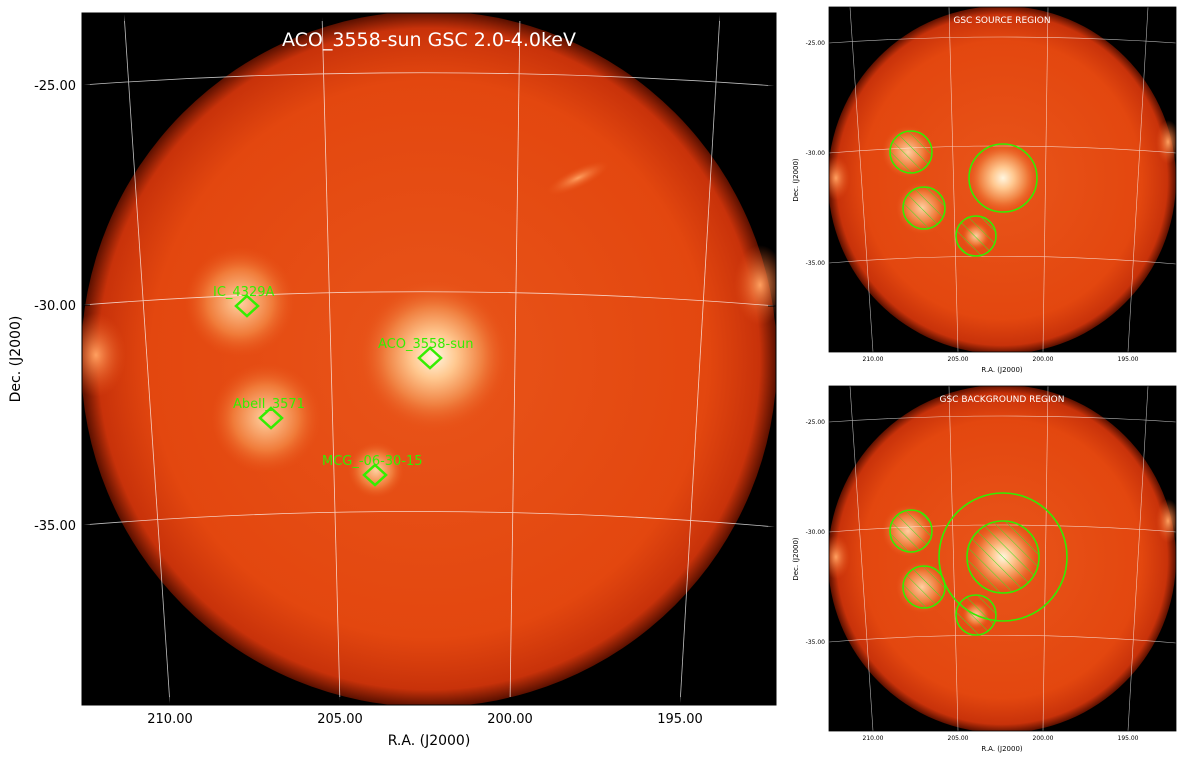 The image size is (1182, 758). Describe the element at coordinates (911, 152) in the screenshot. I see `source-region-ic4329a` at that location.